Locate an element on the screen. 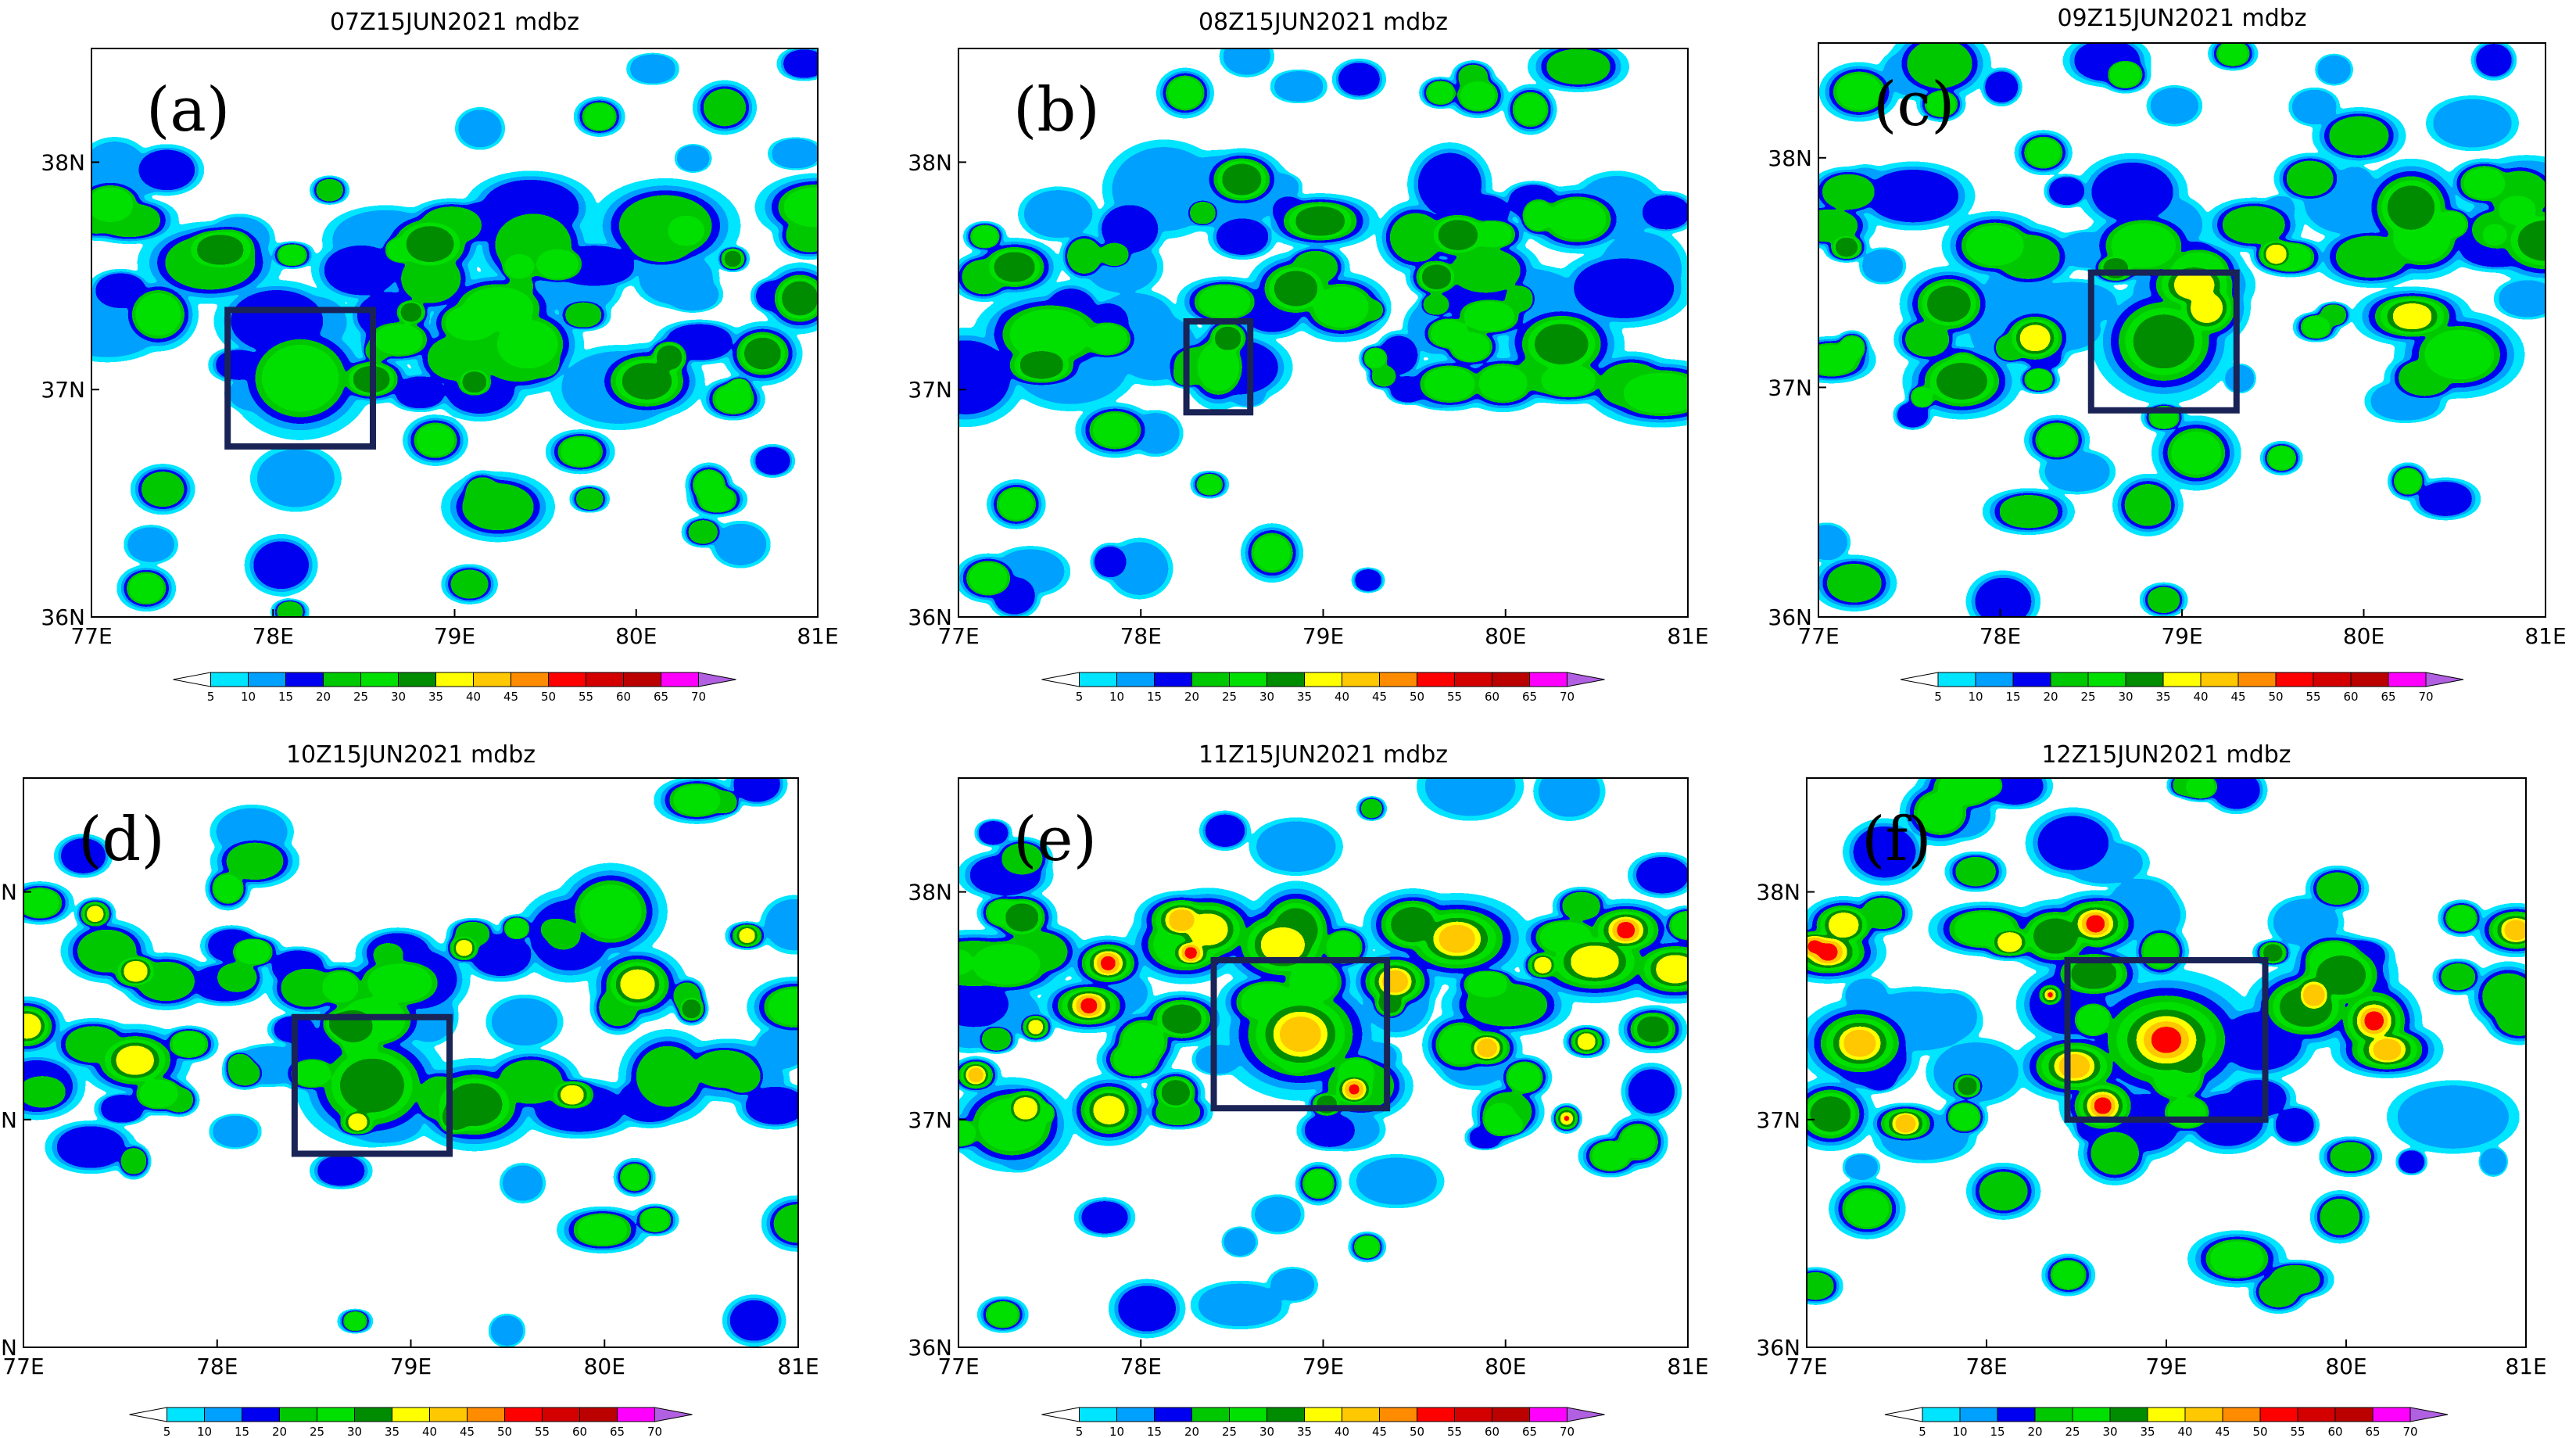 The height and width of the screenshot is (1438, 2576). y-tick-label: 36N is located at coordinates (930, 617).